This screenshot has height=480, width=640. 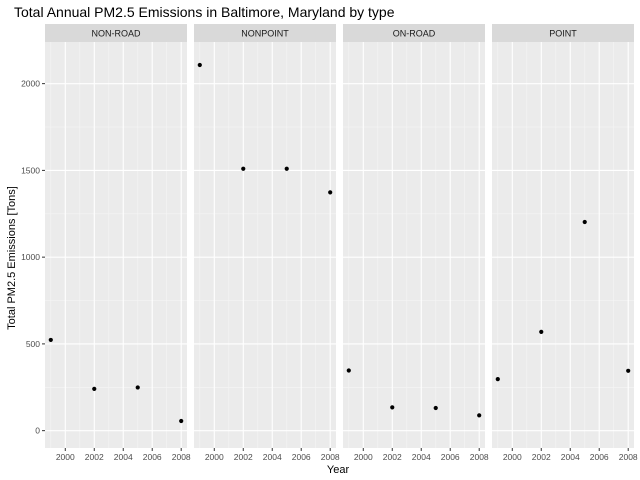 I want to click on y-axis-title: Total PM2.5 Emissions [Tons], so click(x=12, y=258).